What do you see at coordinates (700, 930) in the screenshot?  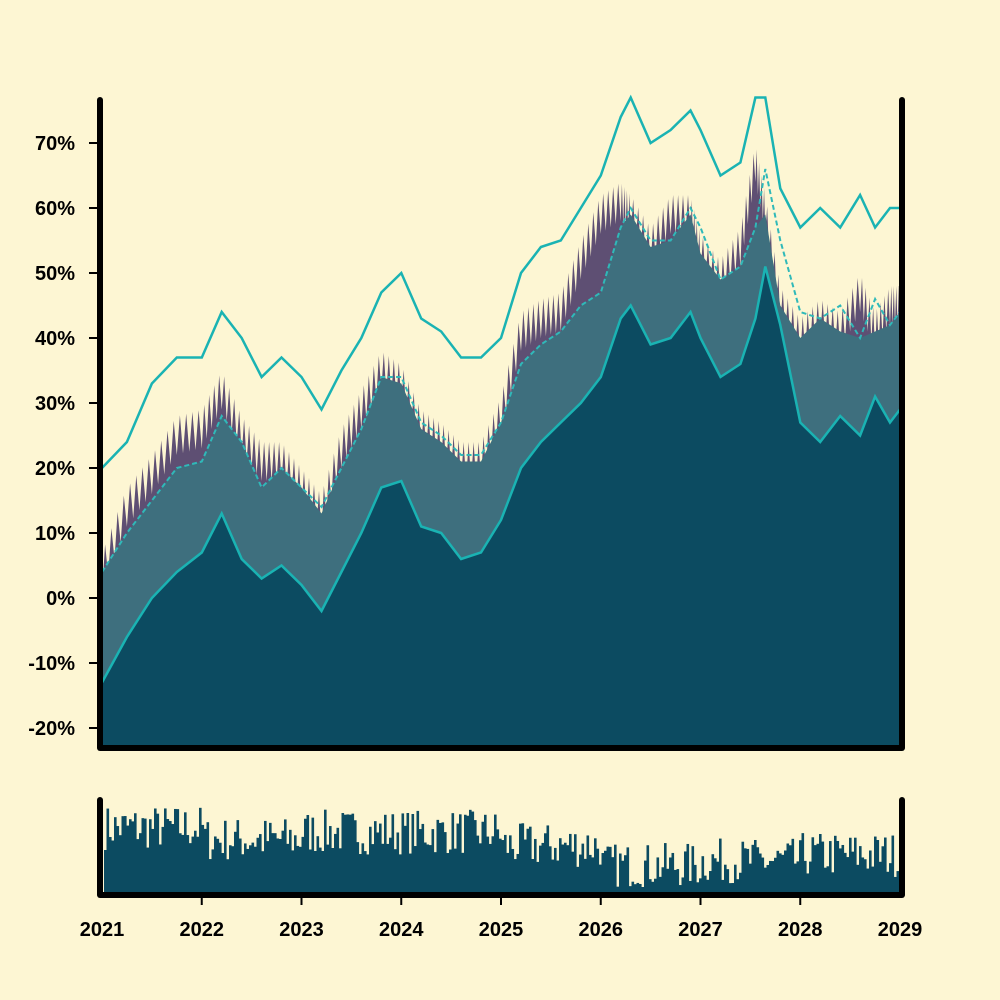 I see `x-tick-label: 2027` at bounding box center [700, 930].